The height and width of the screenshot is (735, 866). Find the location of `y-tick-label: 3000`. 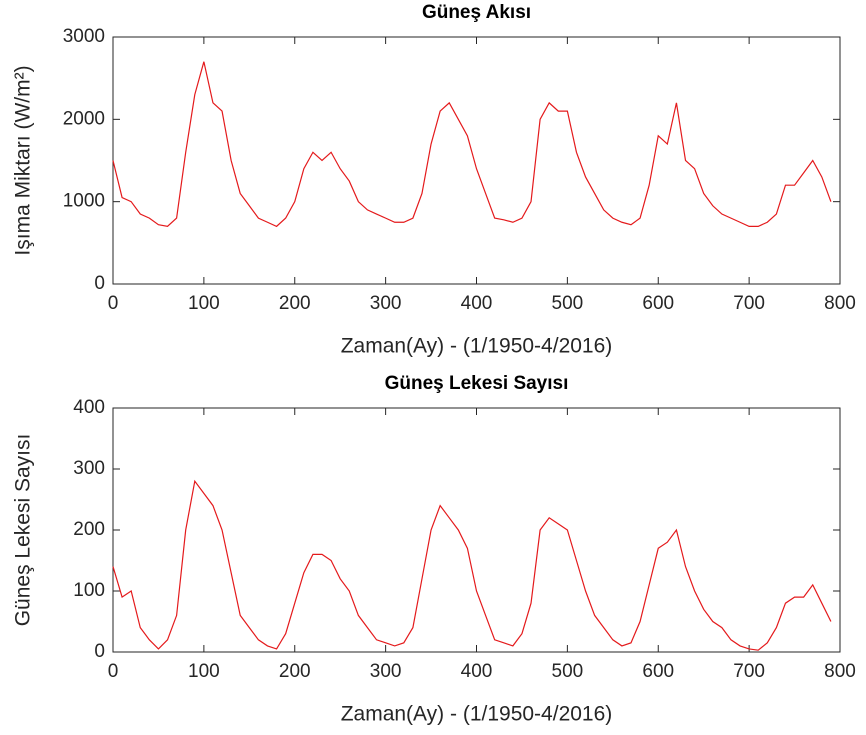

y-tick-label: 3000 is located at coordinates (84, 36).